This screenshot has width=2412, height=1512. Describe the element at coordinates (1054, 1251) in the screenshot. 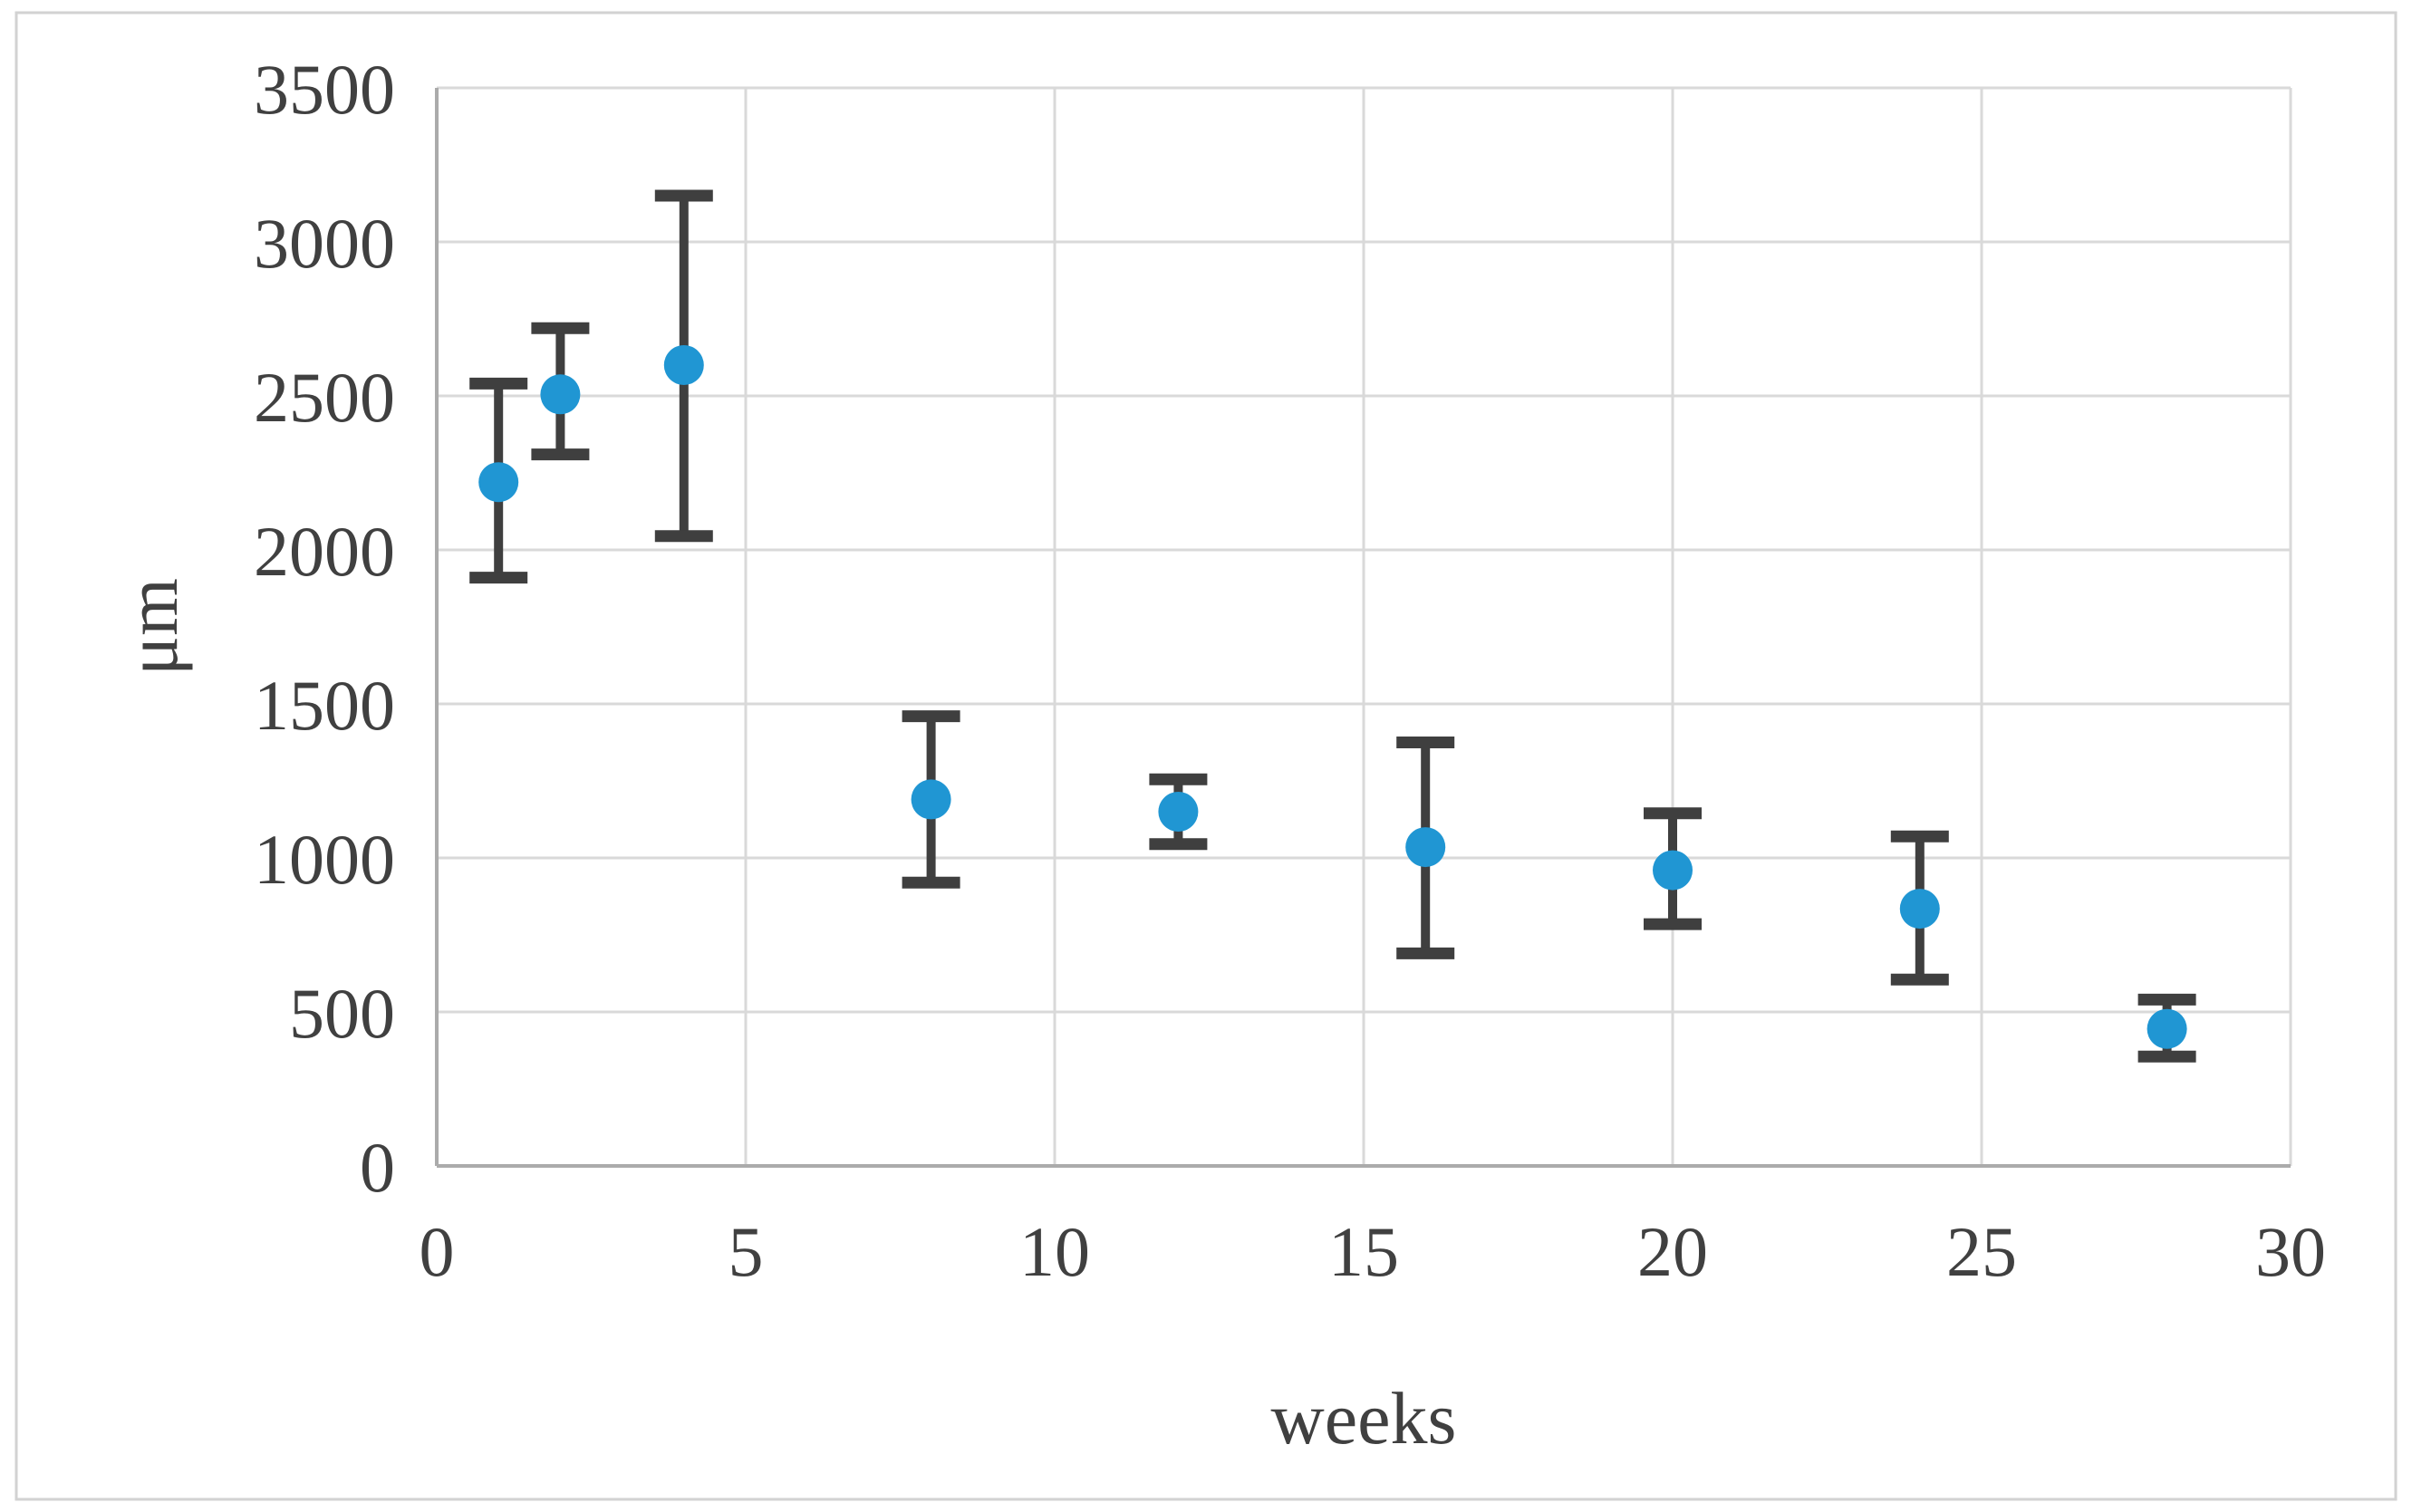

I see `x-tick-label: 10` at that location.